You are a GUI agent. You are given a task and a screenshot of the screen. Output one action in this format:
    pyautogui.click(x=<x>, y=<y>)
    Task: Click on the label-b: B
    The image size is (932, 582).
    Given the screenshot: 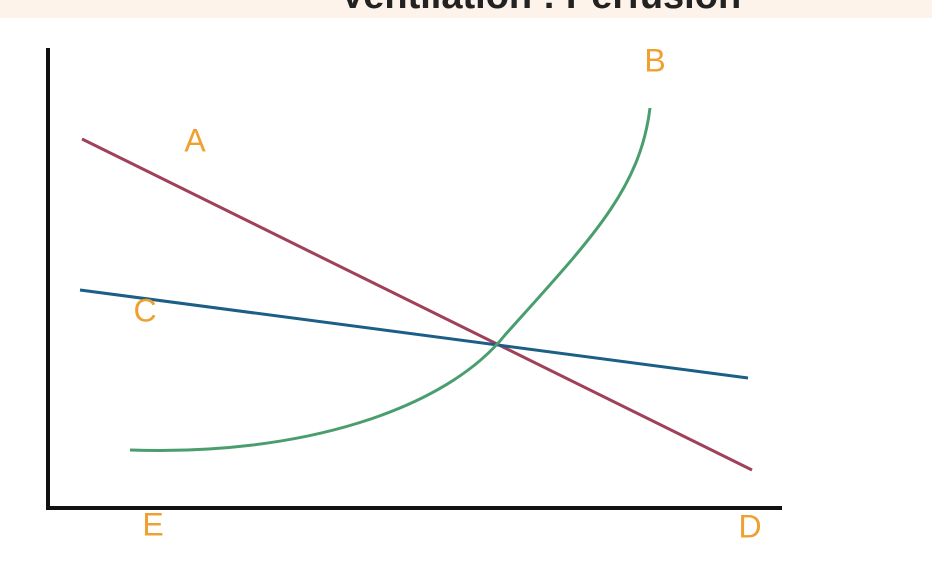 What is the action you would take?
    pyautogui.click(x=654, y=60)
    